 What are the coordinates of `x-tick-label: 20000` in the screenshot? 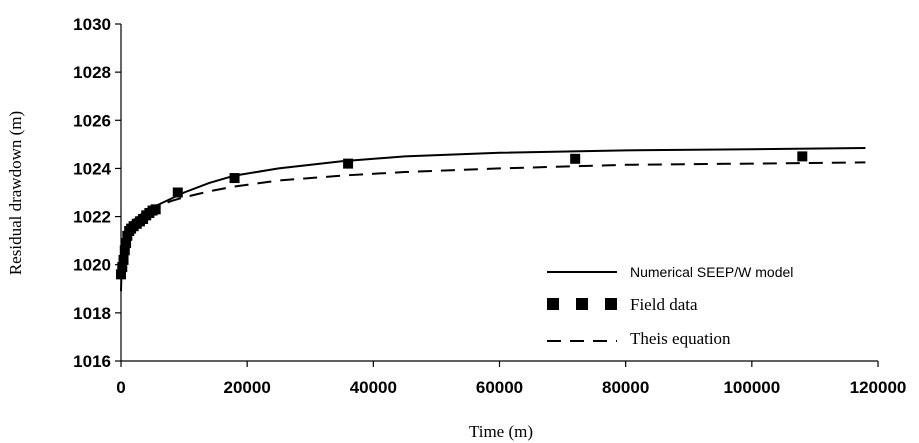 It's located at (247, 387).